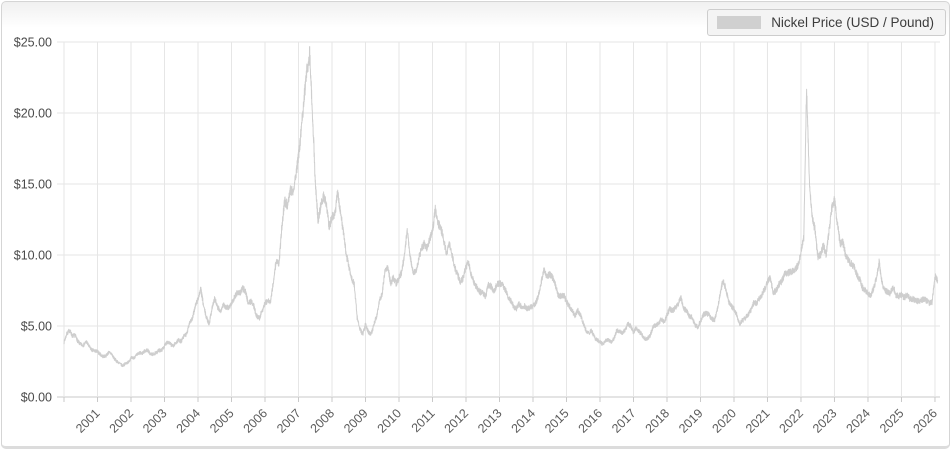 This screenshot has width=951, height=450. Describe the element at coordinates (33, 114) in the screenshot. I see `y-axis-label: $20.00` at that location.